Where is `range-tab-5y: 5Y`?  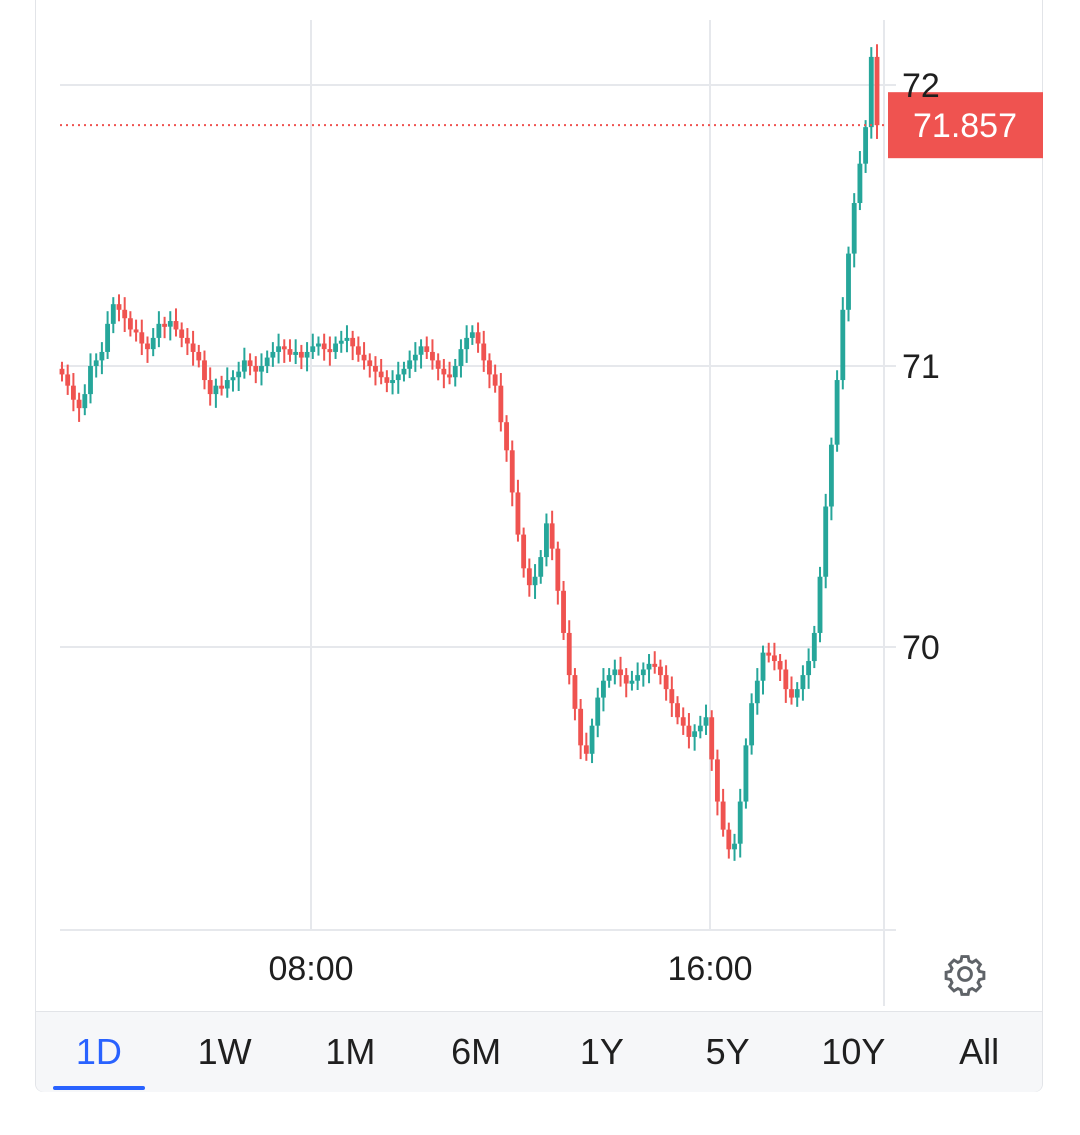
range-tab-5y: 5Y is located at coordinates (727, 1051).